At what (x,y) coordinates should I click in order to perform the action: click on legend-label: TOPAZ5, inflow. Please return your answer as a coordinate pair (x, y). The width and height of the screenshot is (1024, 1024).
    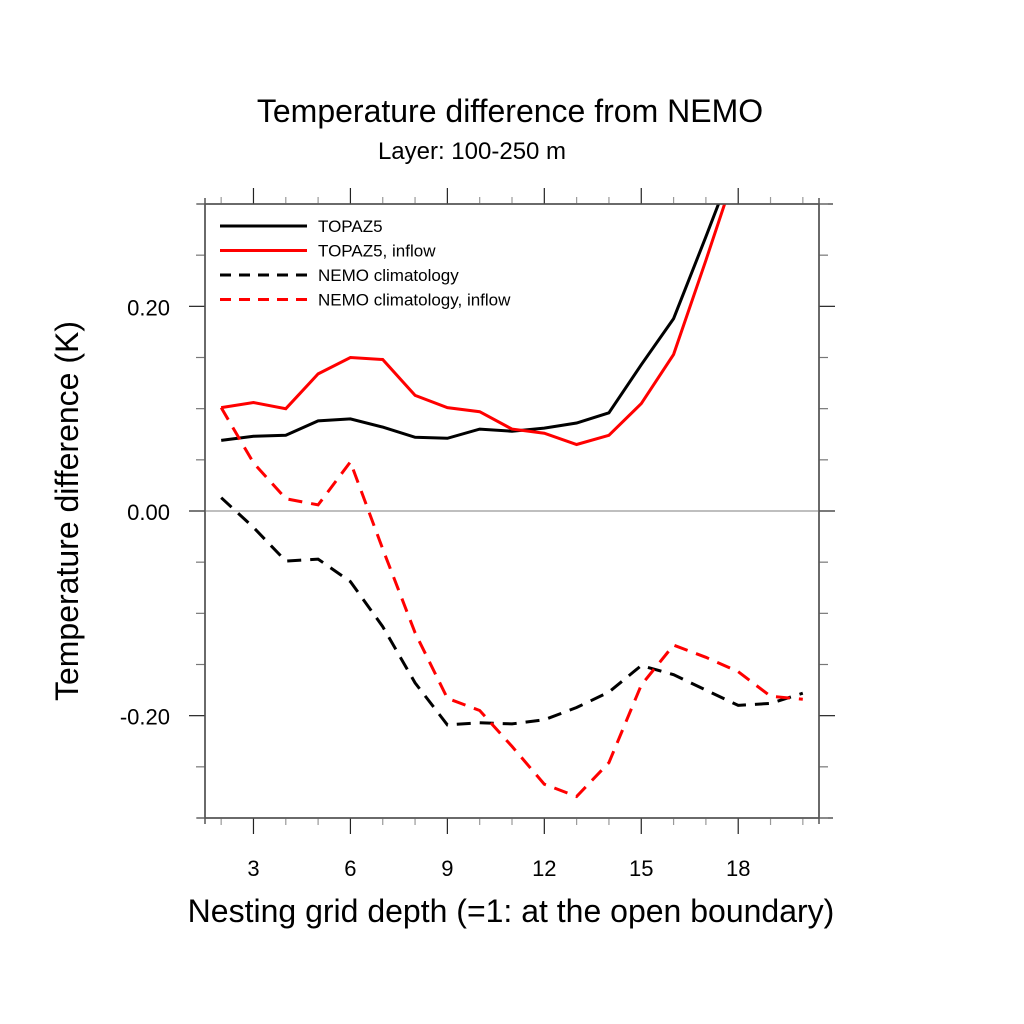
    Looking at the image, I should click on (377, 251).